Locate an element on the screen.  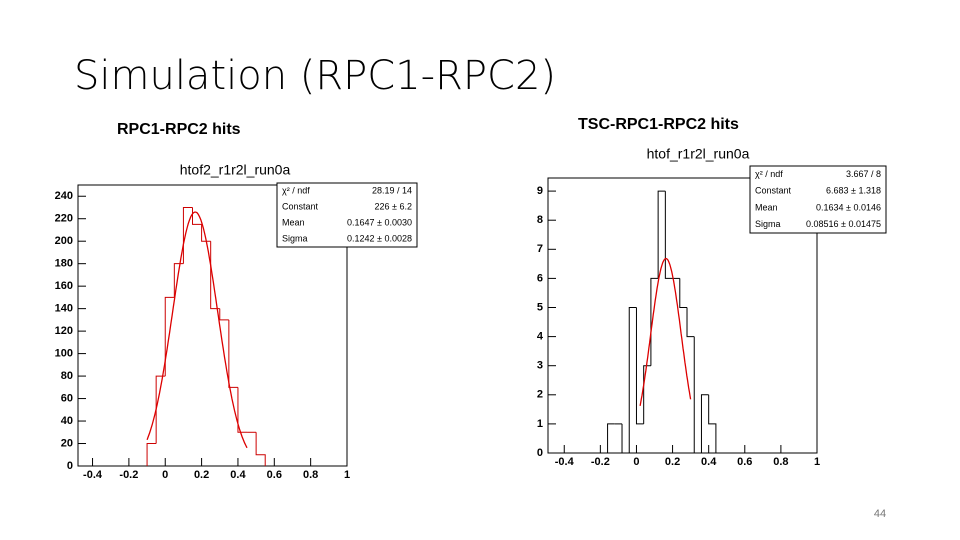
y-tick-label: 20 is located at coordinates (67, 443).